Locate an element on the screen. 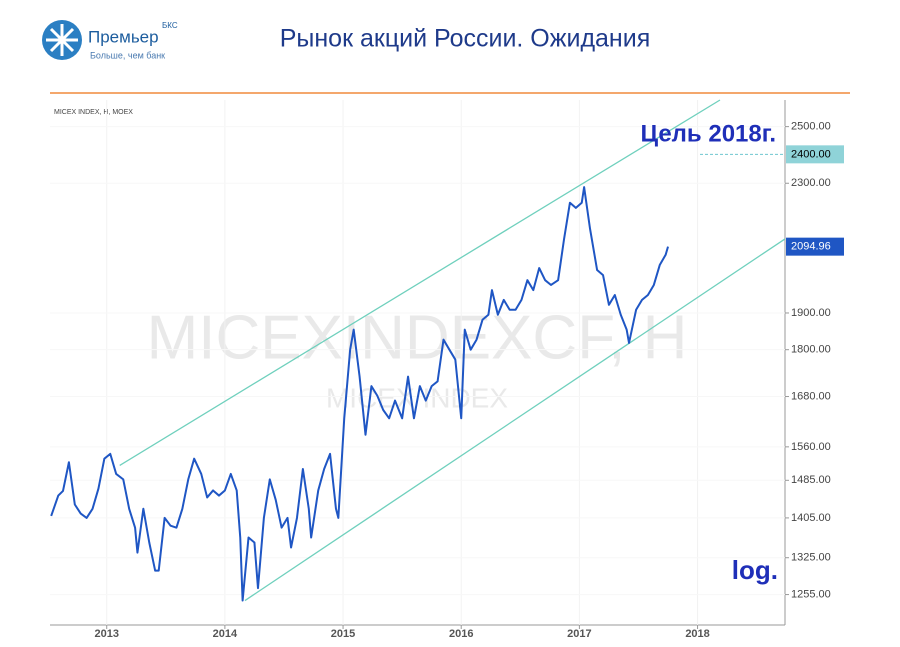 This screenshot has height=647, width=900. logo: Премьер БКС Больше, чем банк is located at coordinates (110, 40).